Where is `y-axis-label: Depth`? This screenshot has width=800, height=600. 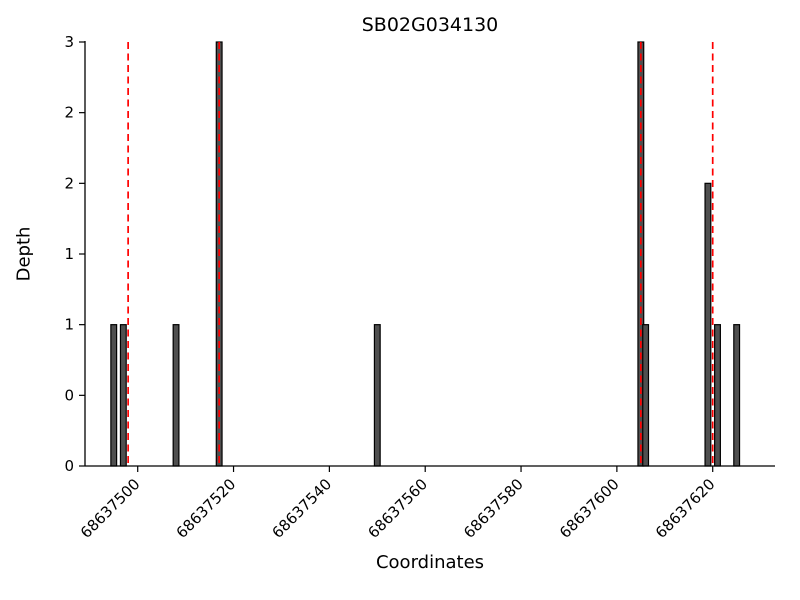 y-axis-label: Depth is located at coordinates (24, 254).